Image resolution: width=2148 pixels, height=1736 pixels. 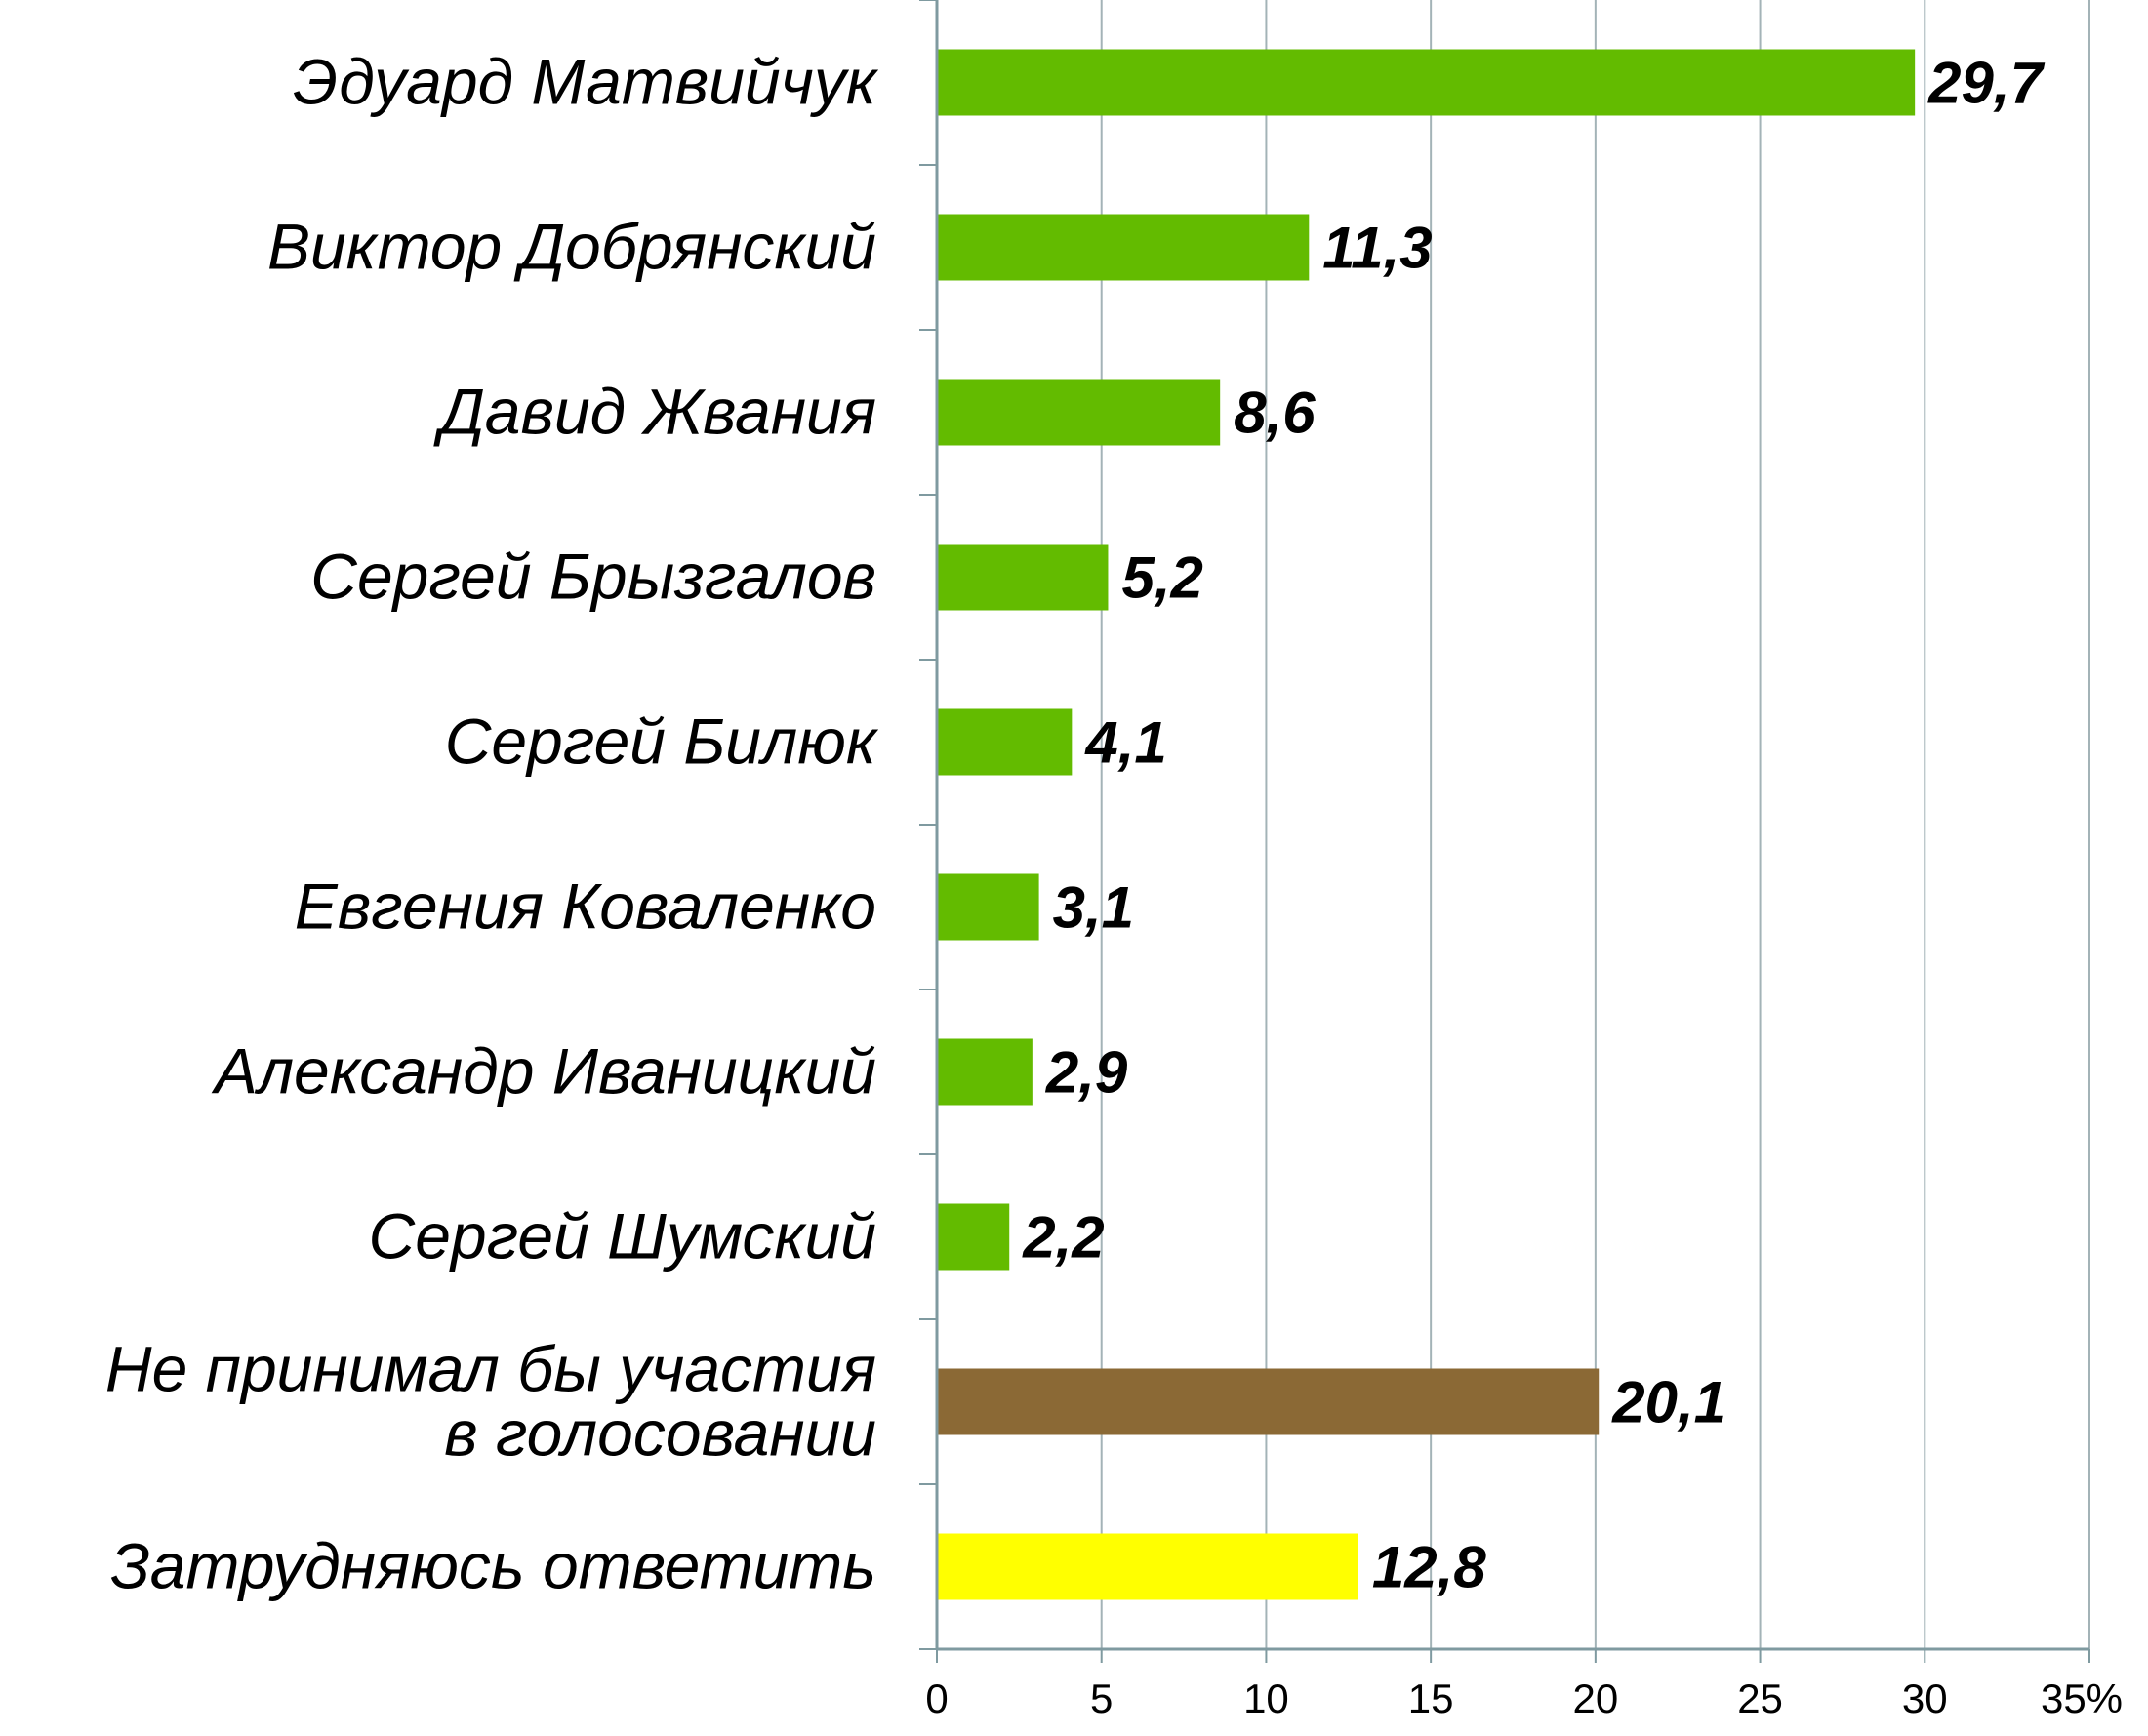 What do you see at coordinates (1668, 1402) in the screenshot?
I see `value-label: 20,1` at bounding box center [1668, 1402].